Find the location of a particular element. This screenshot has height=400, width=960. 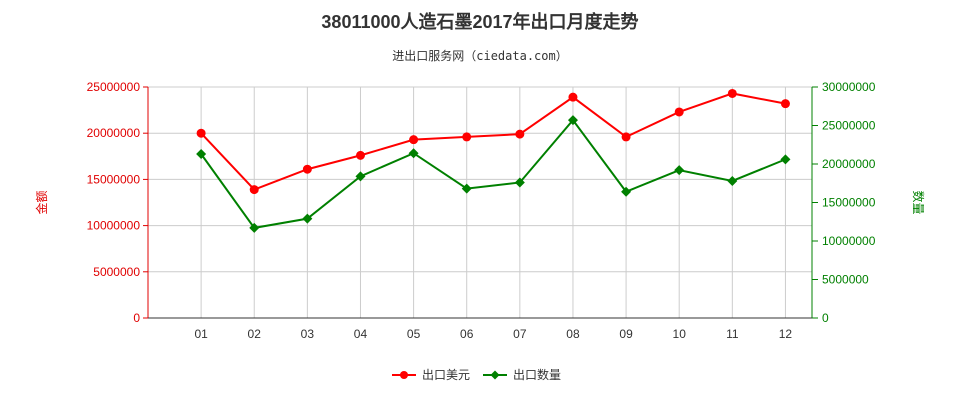

x-tick-label: 05 is located at coordinates (414, 334).